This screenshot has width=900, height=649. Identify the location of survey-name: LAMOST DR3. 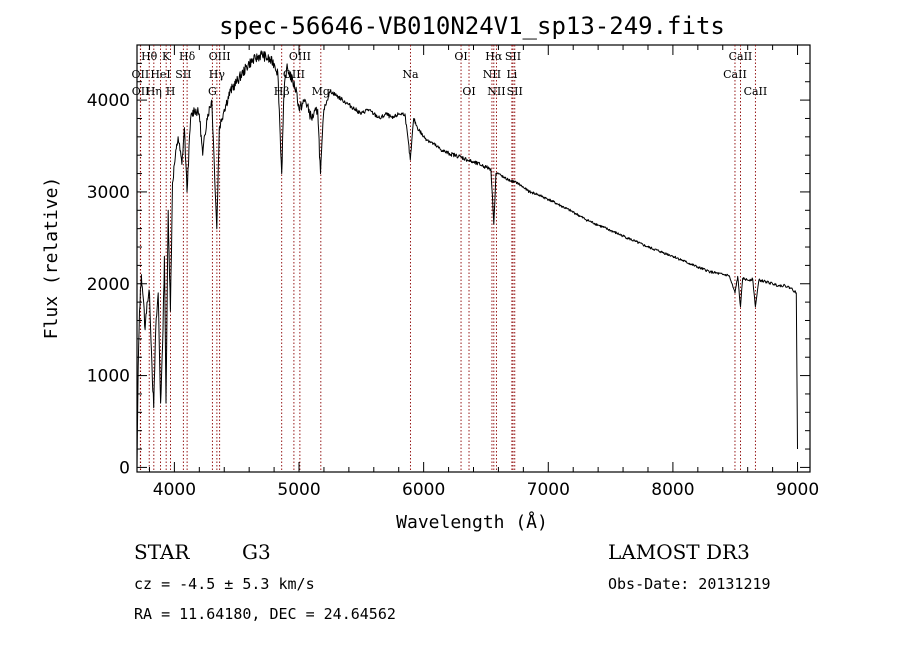
(679, 552).